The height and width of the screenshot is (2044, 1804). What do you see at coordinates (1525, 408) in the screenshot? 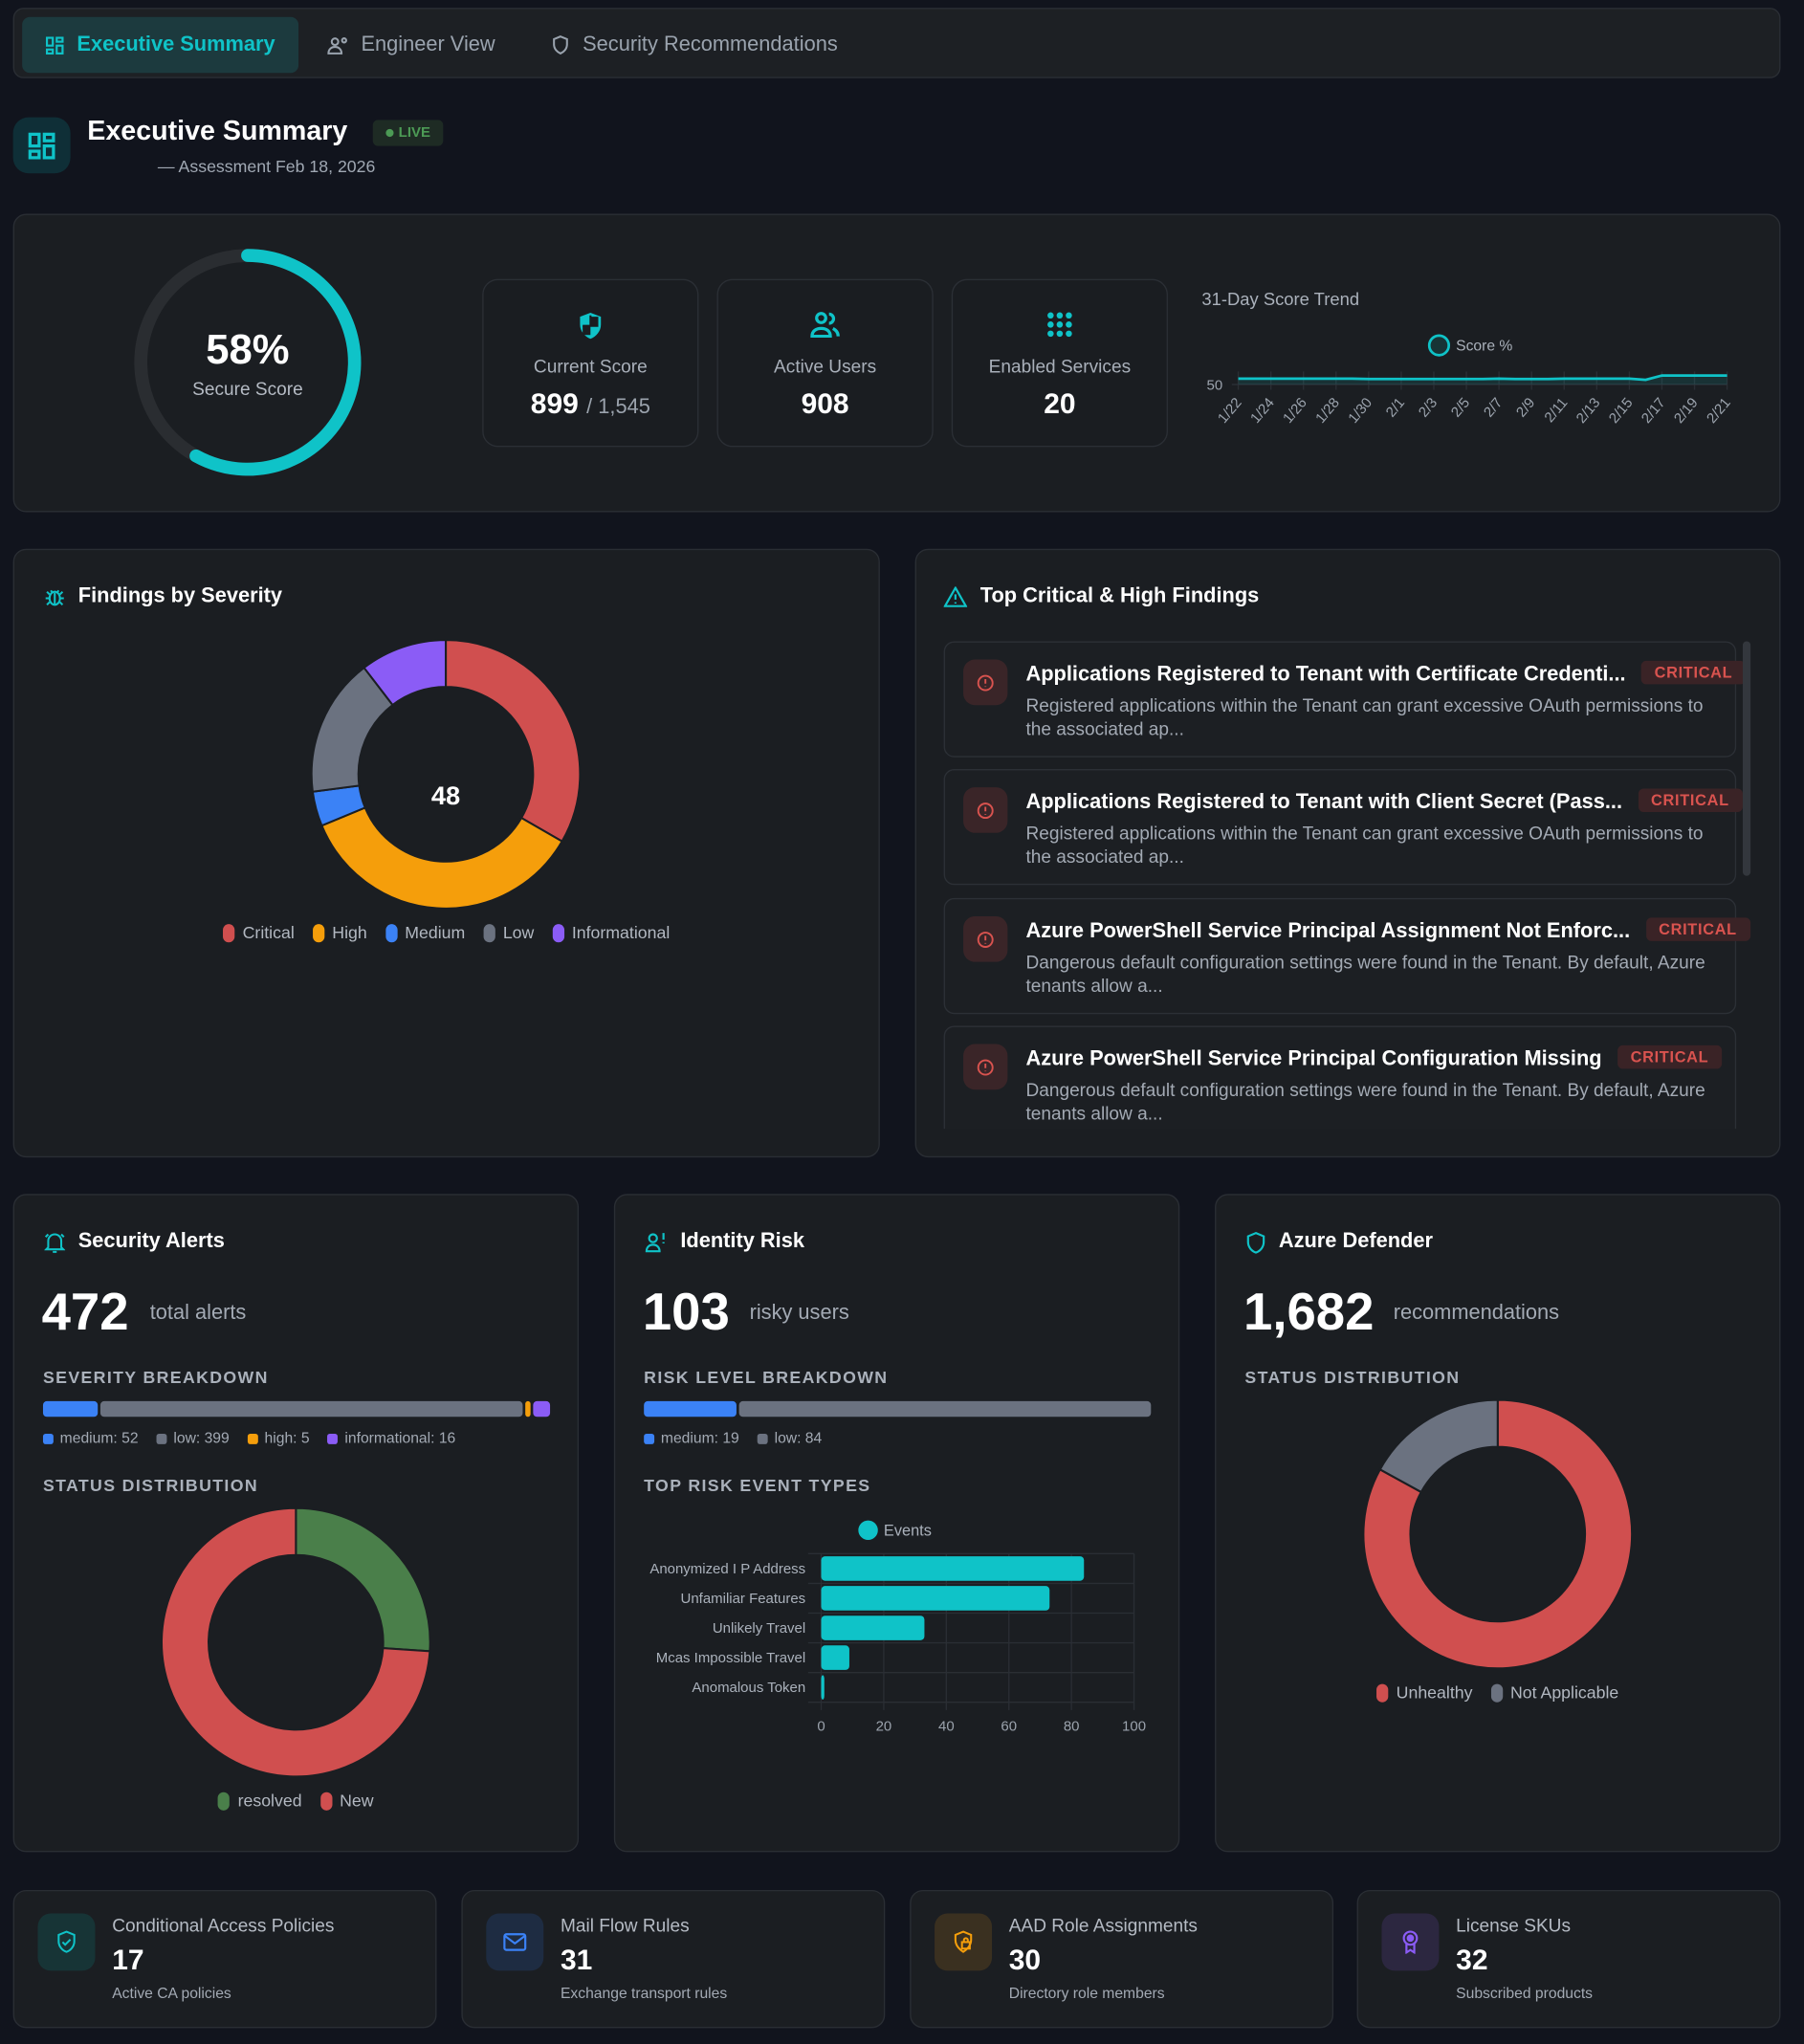
I see `x-tick-label: 2/9` at bounding box center [1525, 408].